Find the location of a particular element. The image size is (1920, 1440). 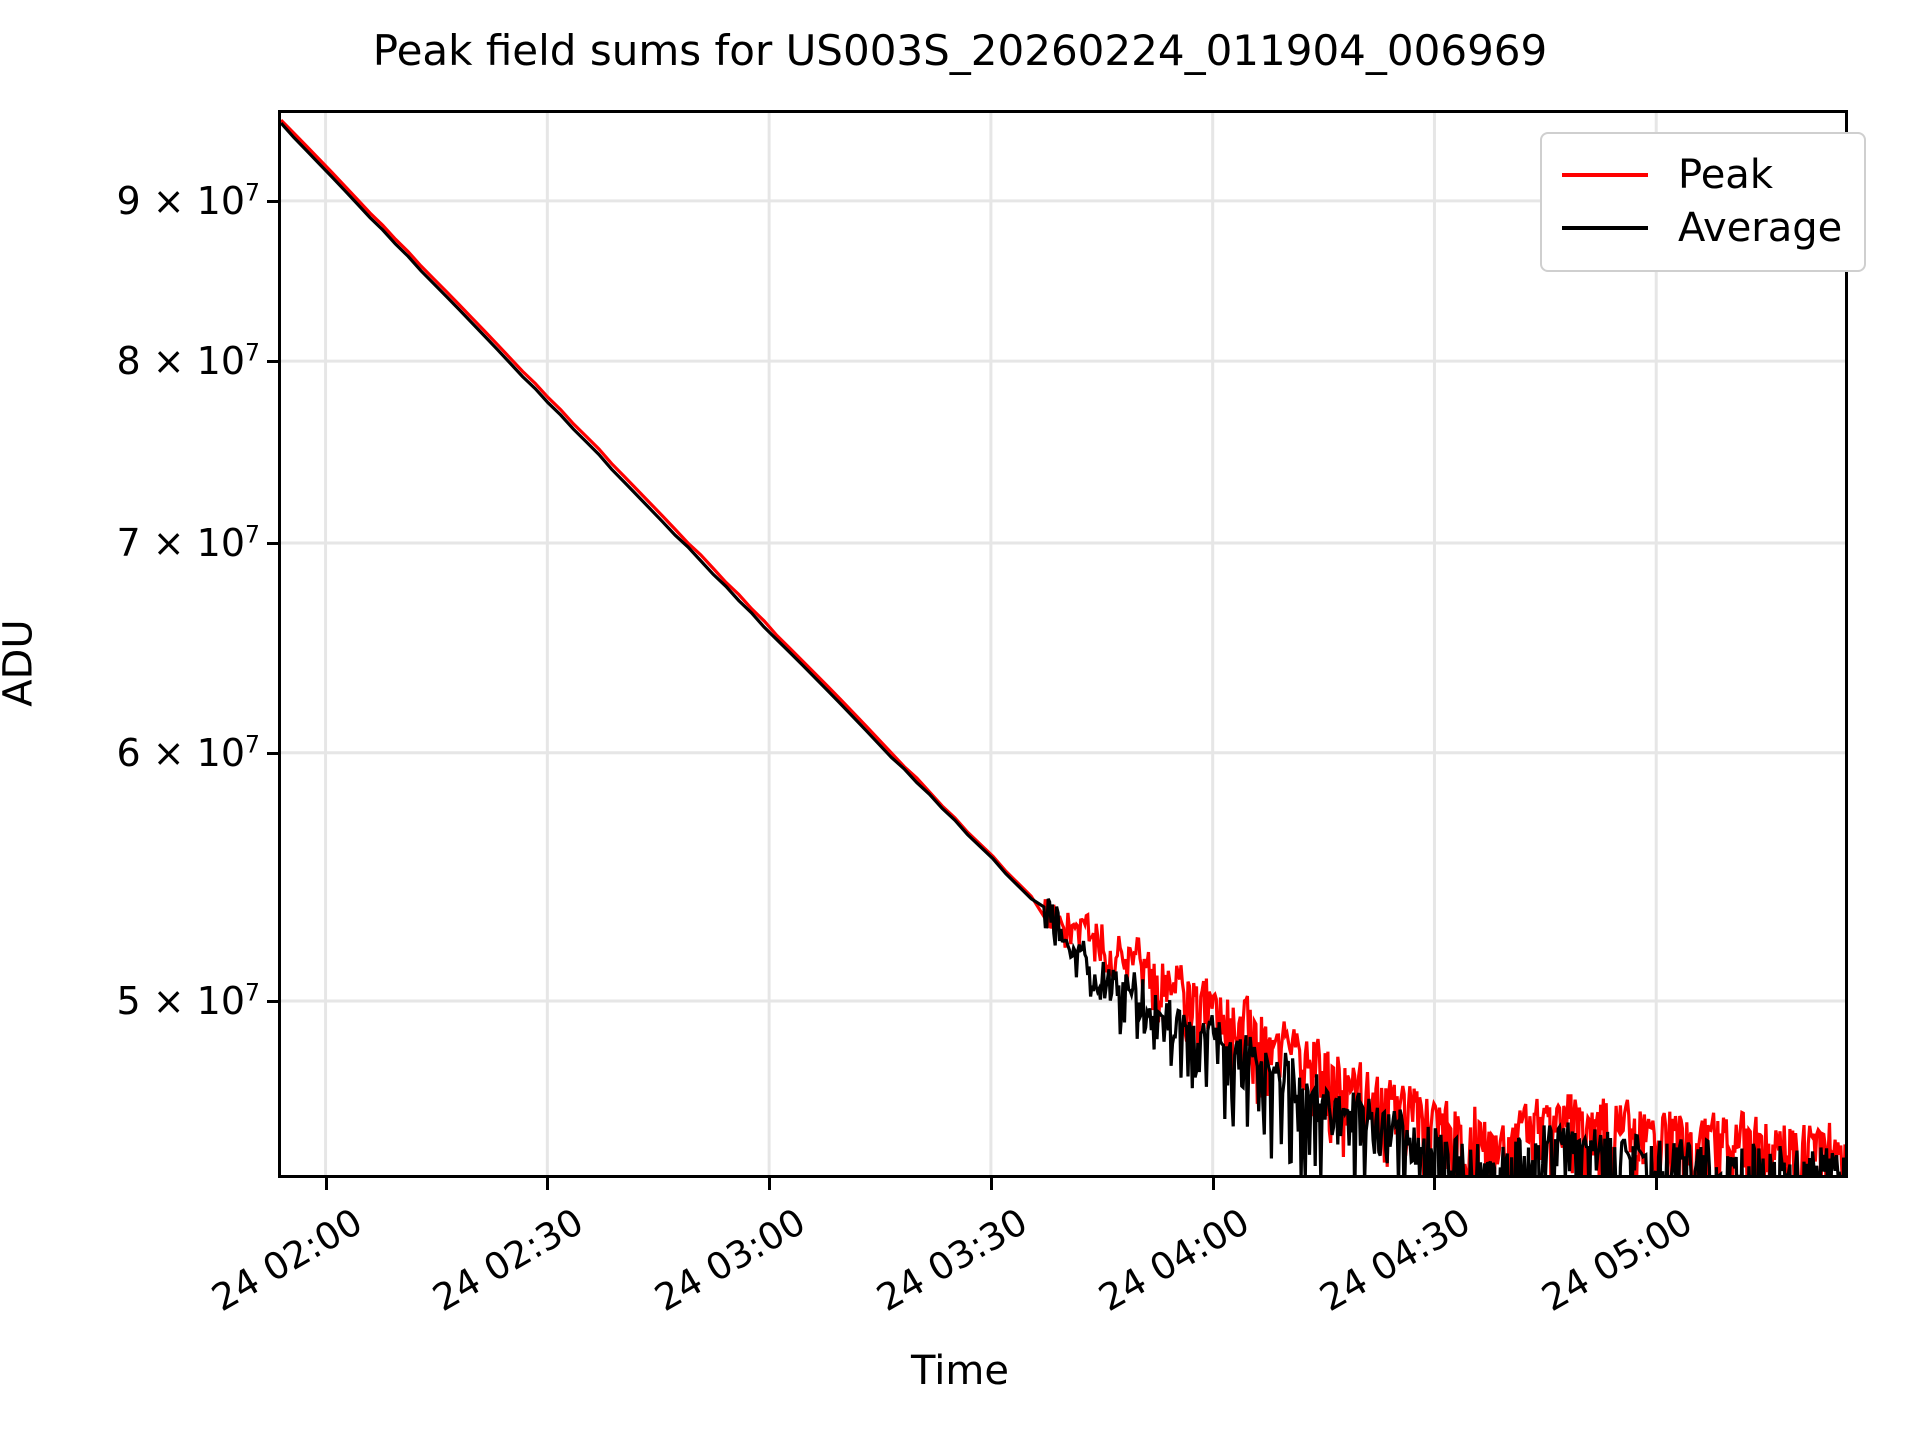

legend-item-peak: Peak is located at coordinates (1702, 174).